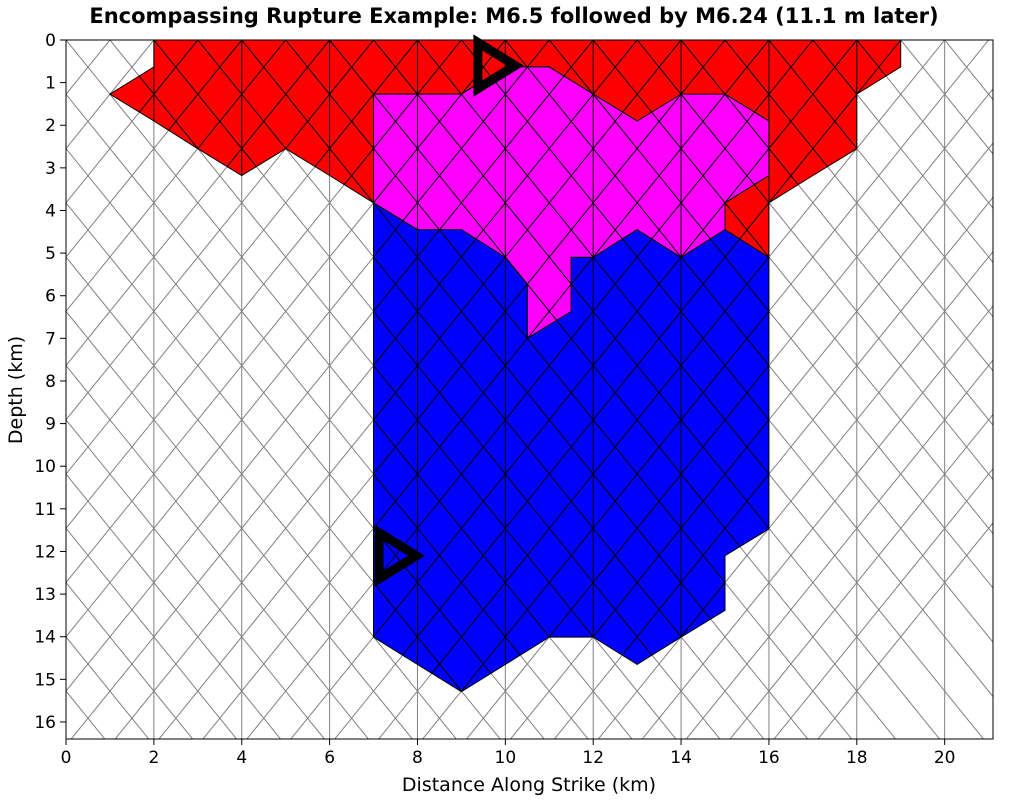 This screenshot has width=1029, height=804. Describe the element at coordinates (681, 758) in the screenshot. I see `x-tick-label: 14` at that location.